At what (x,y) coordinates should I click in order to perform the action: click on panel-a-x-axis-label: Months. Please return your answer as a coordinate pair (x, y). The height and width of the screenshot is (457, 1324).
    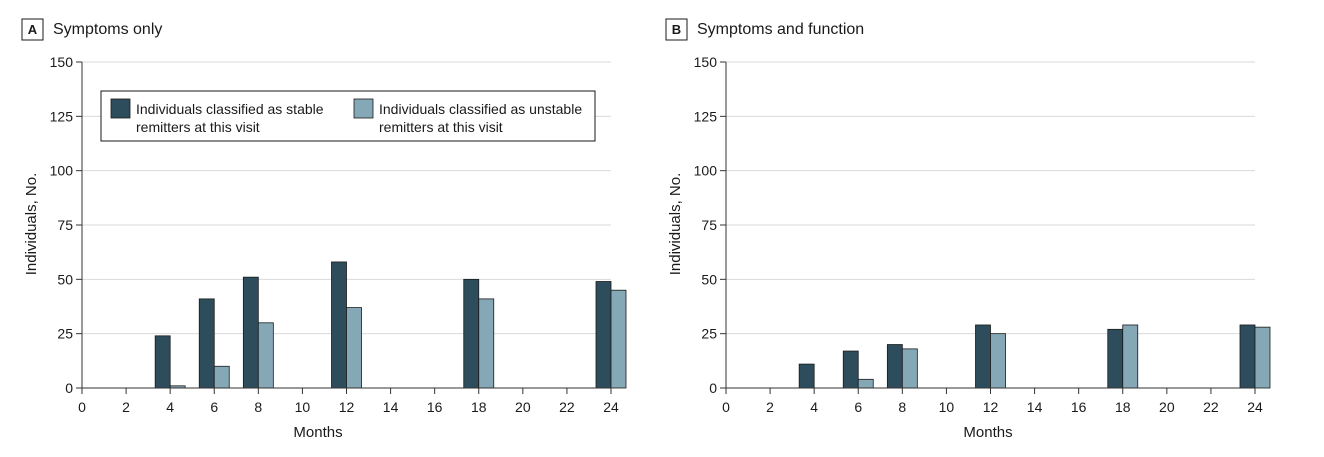
    Looking at the image, I should click on (317, 432).